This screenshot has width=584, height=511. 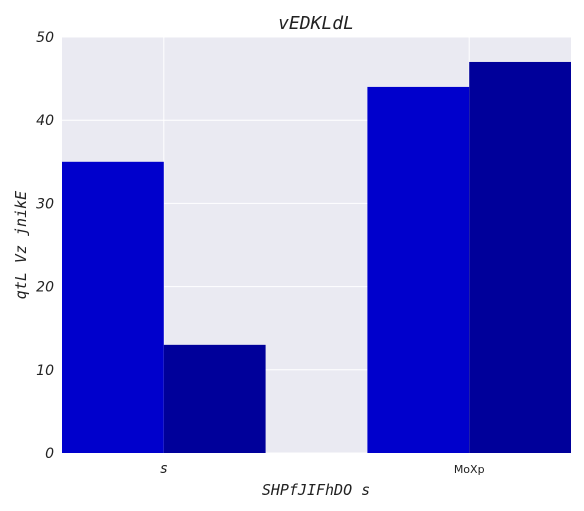 What do you see at coordinates (49, 454) in the screenshot?
I see `y-tick-label: 0` at bounding box center [49, 454].